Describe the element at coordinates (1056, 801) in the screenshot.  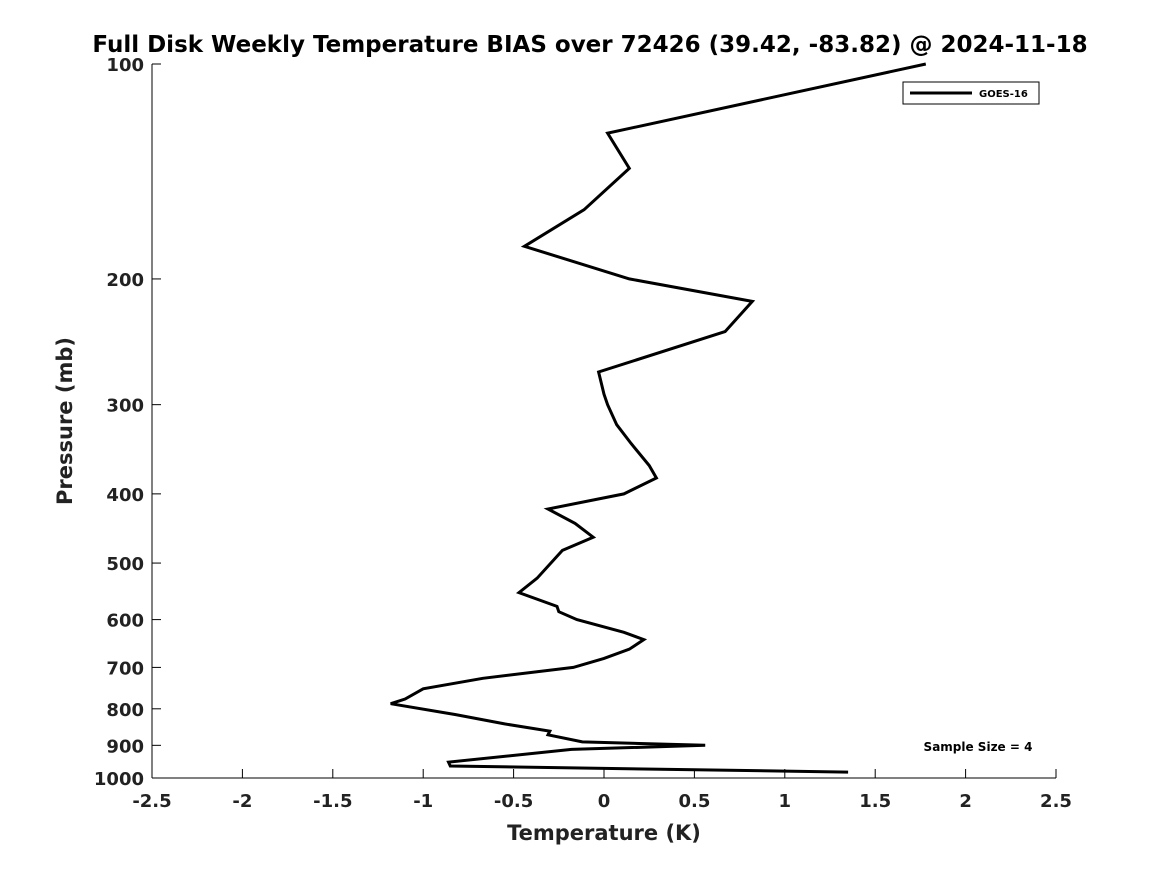
I see `x-tick-label: 2.5` at that location.